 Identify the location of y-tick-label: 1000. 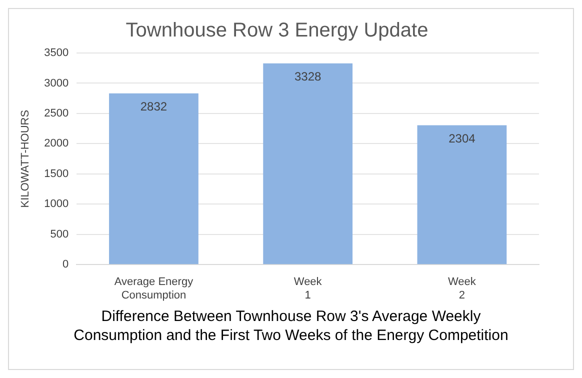
(56, 204).